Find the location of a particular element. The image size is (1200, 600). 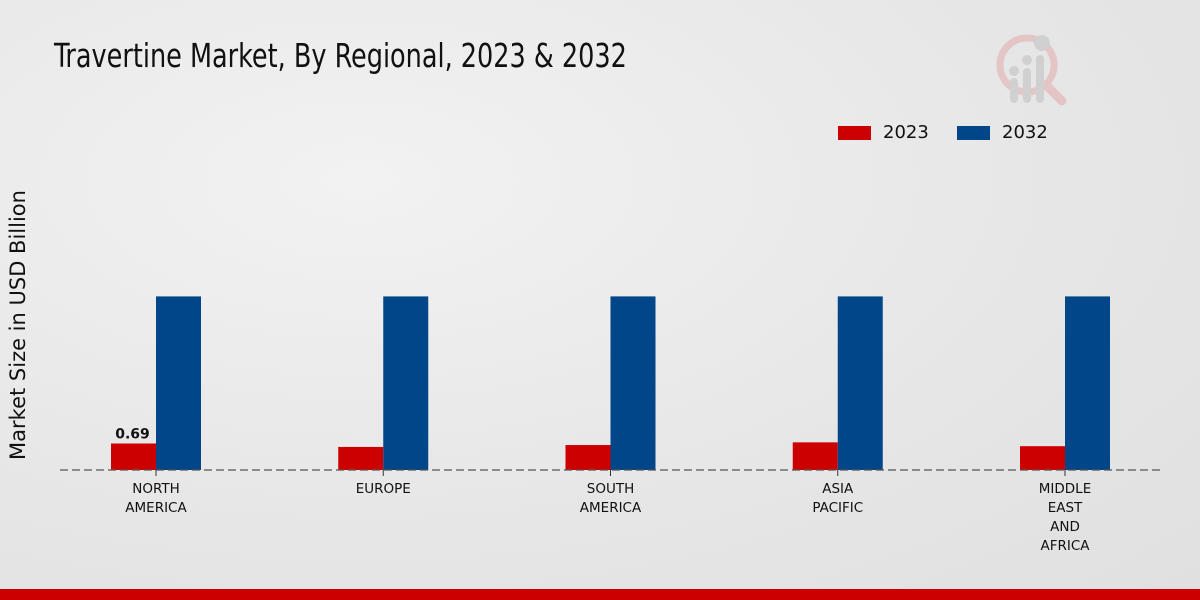

footer-bar is located at coordinates (600, 594).